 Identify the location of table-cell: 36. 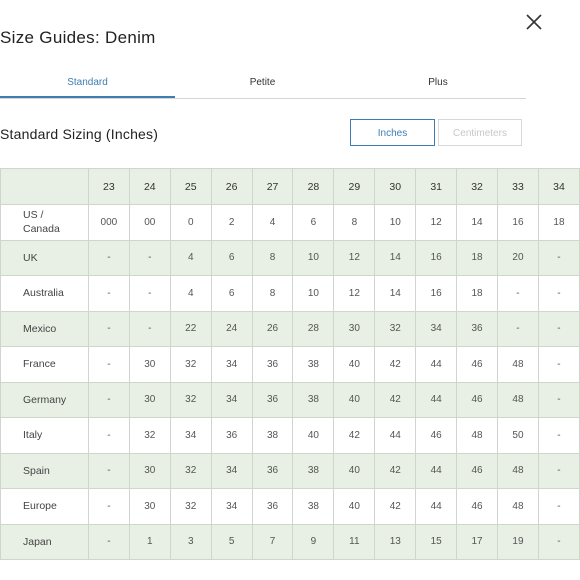
(231, 435).